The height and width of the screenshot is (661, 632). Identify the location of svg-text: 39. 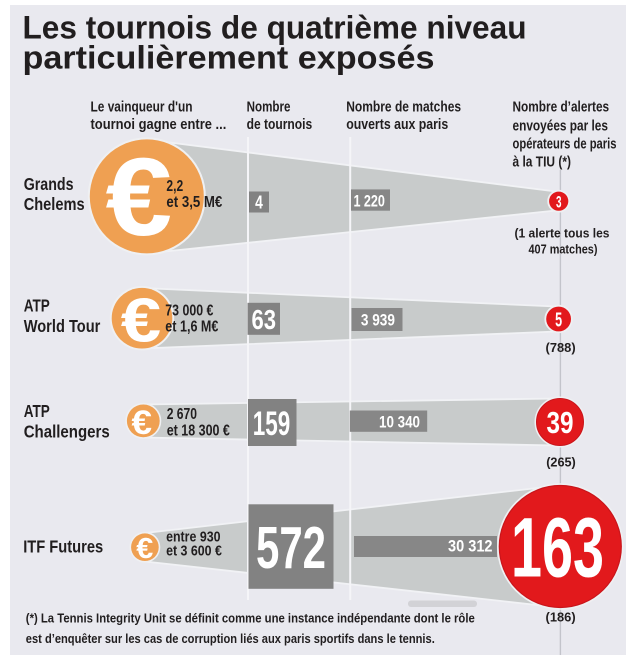
(560, 422).